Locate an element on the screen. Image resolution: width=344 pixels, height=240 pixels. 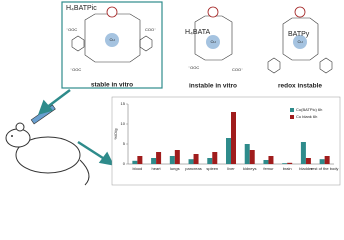
molecule-caption: redox instable is located at coordinates (300, 86).